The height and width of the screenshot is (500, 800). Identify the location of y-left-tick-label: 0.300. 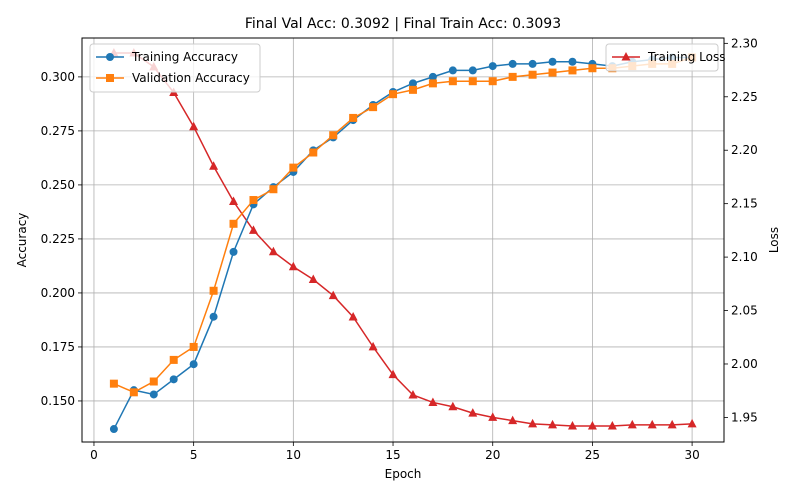
(58, 77).